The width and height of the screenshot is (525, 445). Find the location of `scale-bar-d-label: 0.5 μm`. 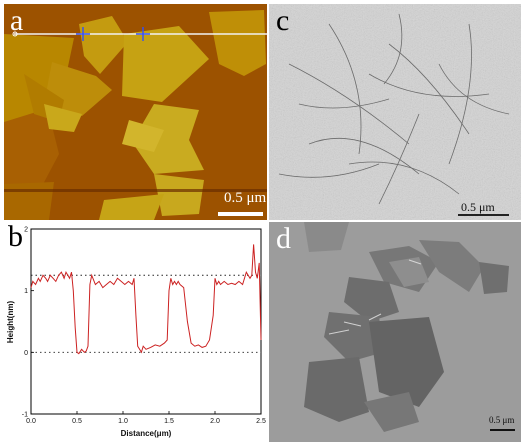

scale-bar-d-label: 0.5 μm is located at coordinates (502, 420).